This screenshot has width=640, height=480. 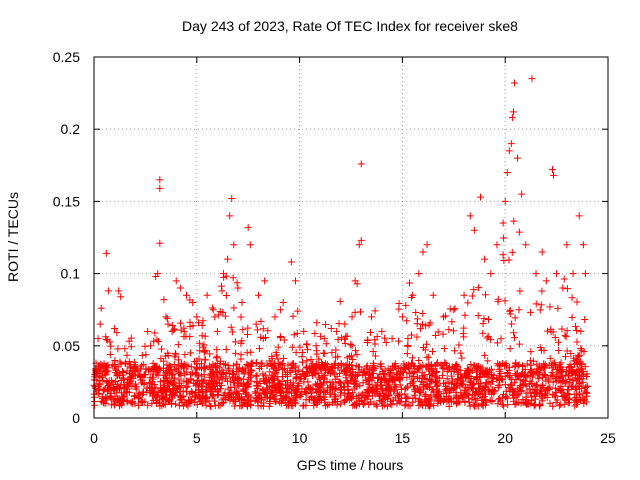 What do you see at coordinates (66, 346) in the screenshot?
I see `y-tick-label: 0.05` at bounding box center [66, 346].